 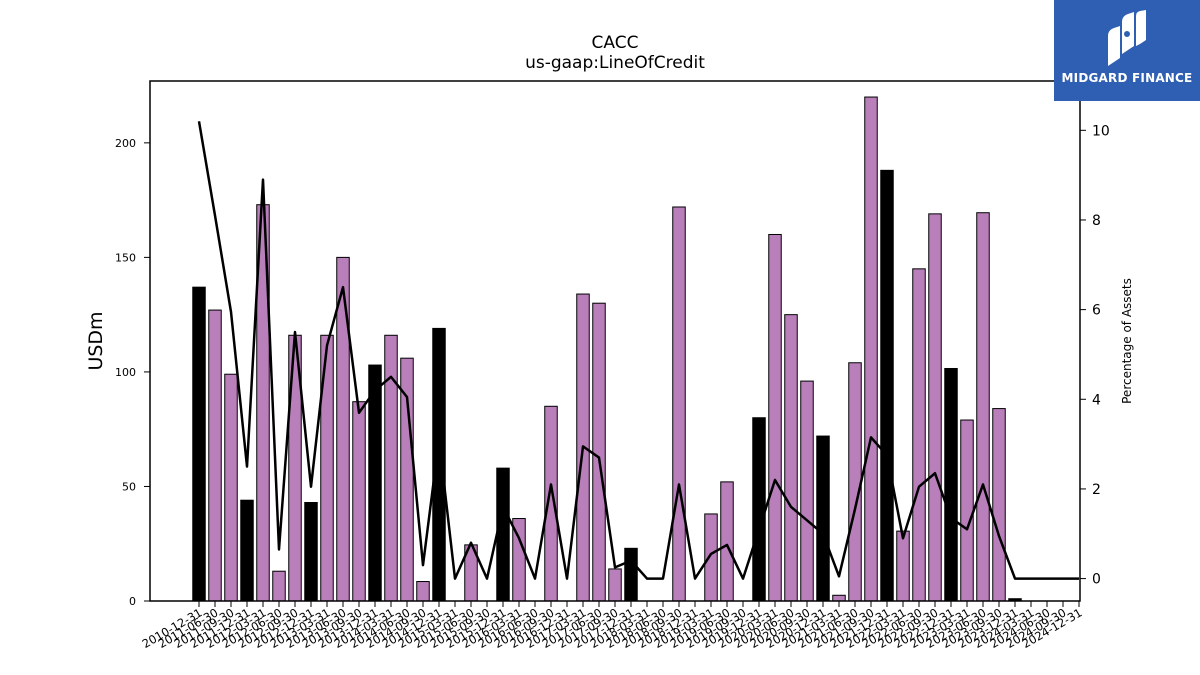 What do you see at coordinates (125, 257) in the screenshot?
I see `y-tick-label: 150` at bounding box center [125, 257].